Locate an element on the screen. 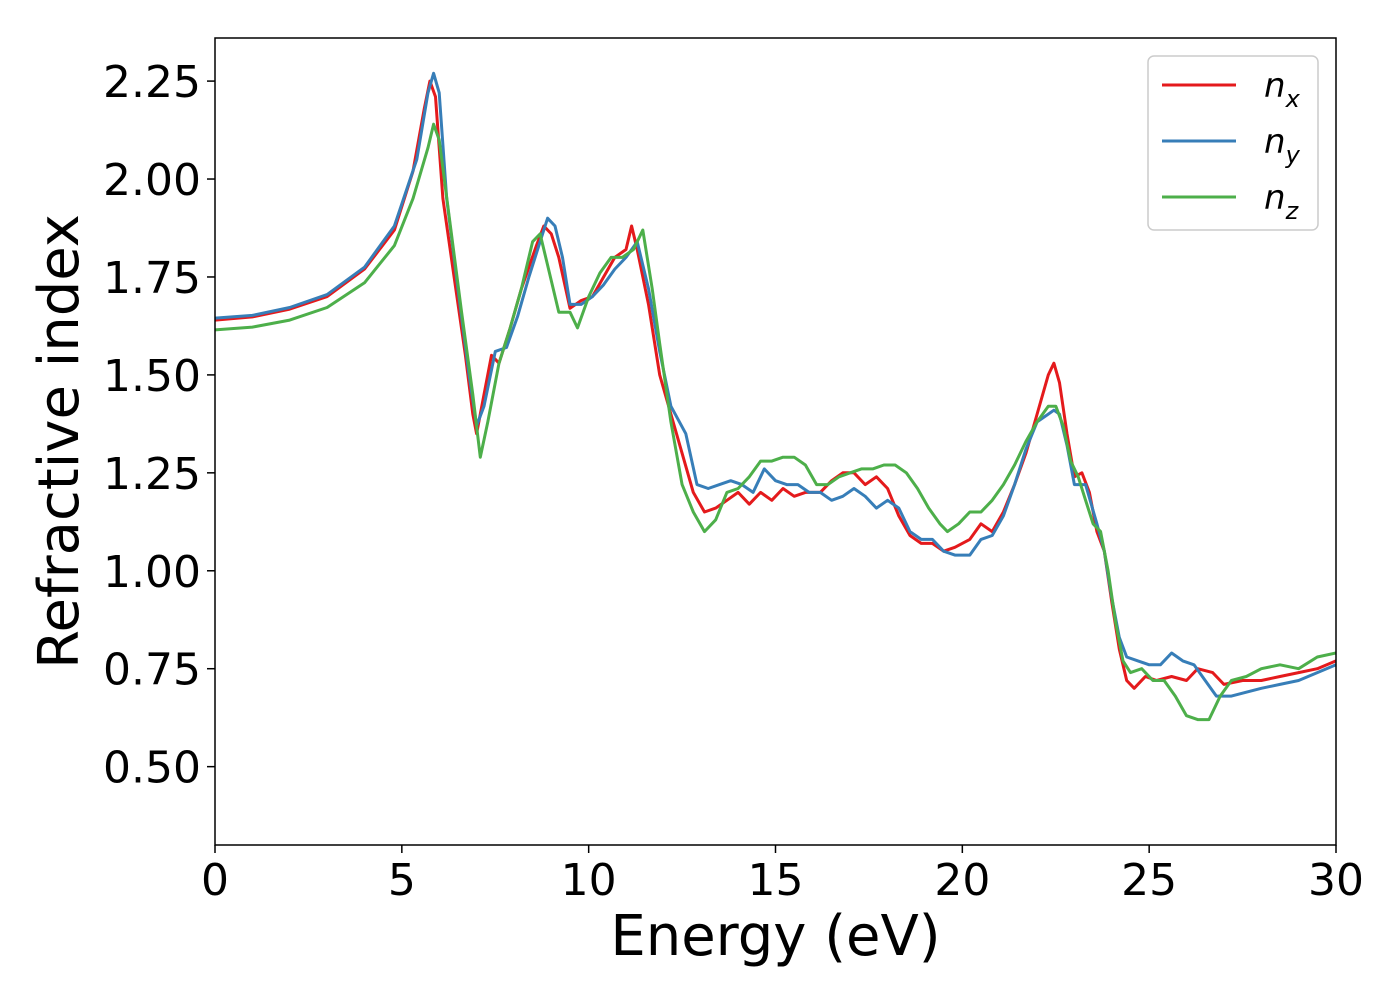 The width and height of the screenshot is (1400, 1000). y-tick-label: 1.25 is located at coordinates (152, 474).